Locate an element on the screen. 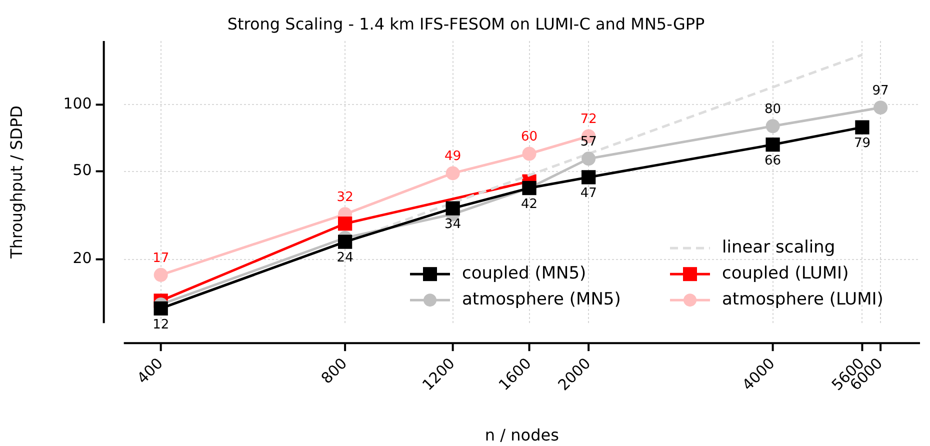 This screenshot has width=930, height=446. legend-label: coupled (MN5) is located at coordinates (524, 274).